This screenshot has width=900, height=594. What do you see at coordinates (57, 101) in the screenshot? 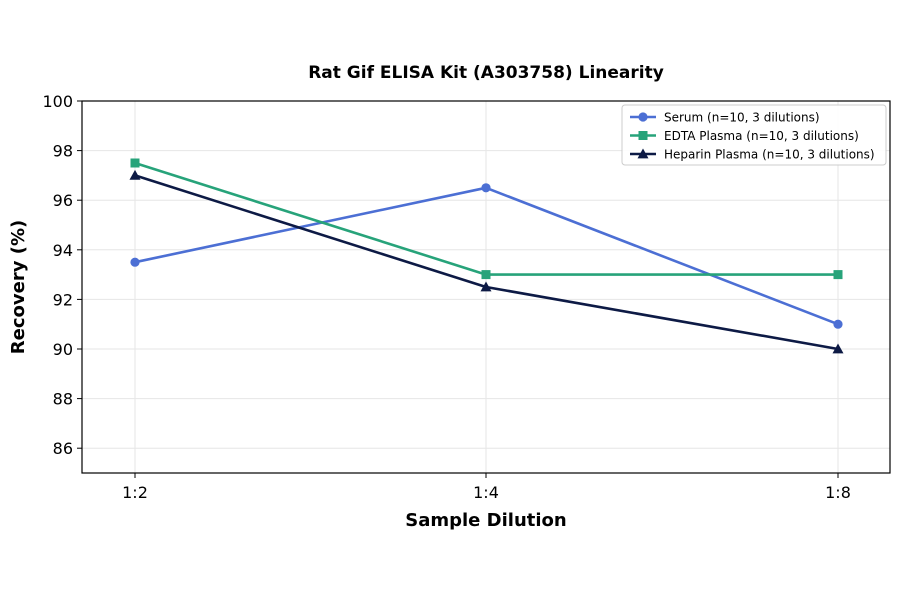
I see `y-tick-label: 100` at bounding box center [57, 101].